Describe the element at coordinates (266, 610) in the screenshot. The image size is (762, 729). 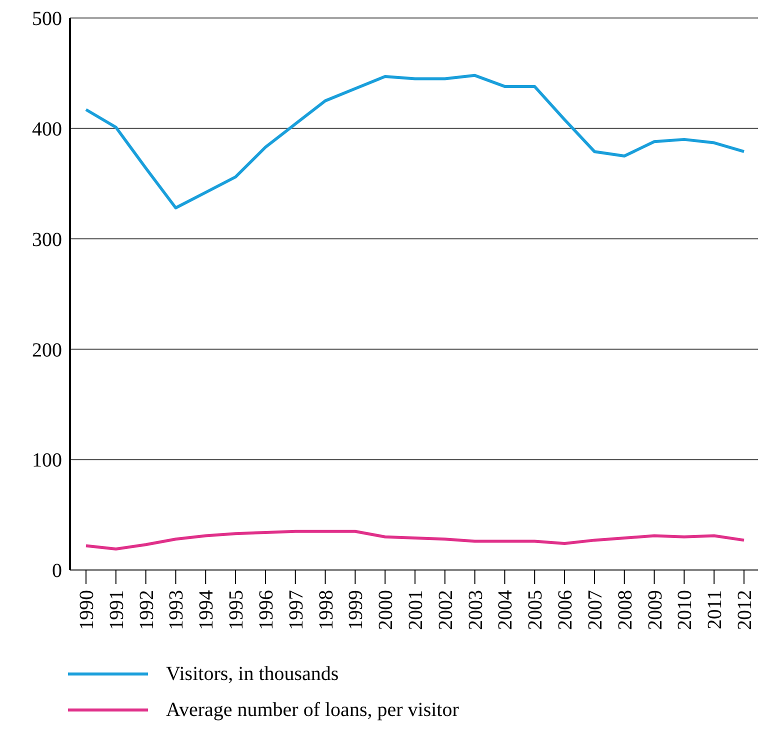
I see `x-tick-label: 1996` at that location.